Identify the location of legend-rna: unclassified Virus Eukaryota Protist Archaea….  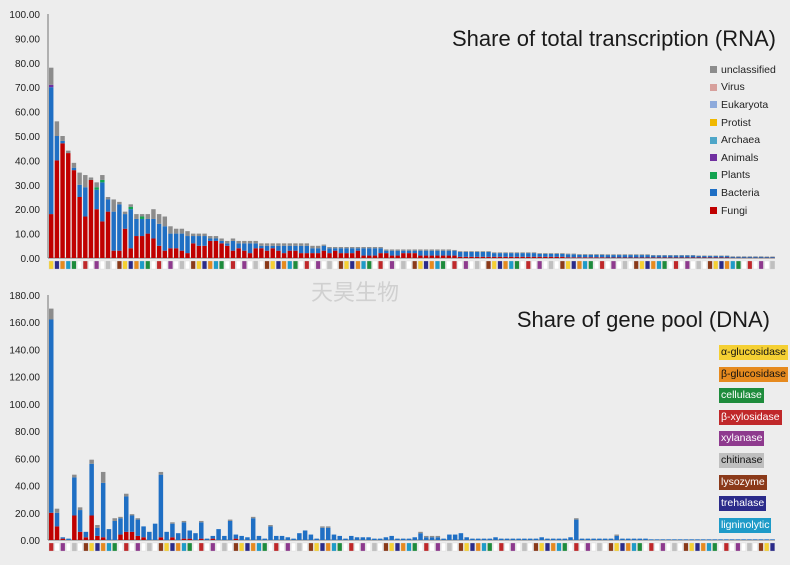
(743, 140).